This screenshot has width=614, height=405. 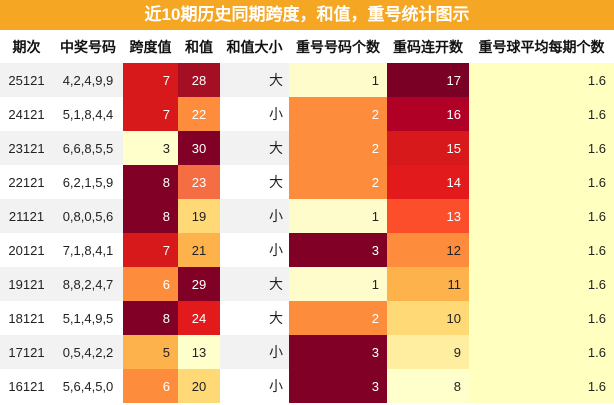 I want to click on numbers-cell: 0,5,4,2,2, so click(x=88, y=352).